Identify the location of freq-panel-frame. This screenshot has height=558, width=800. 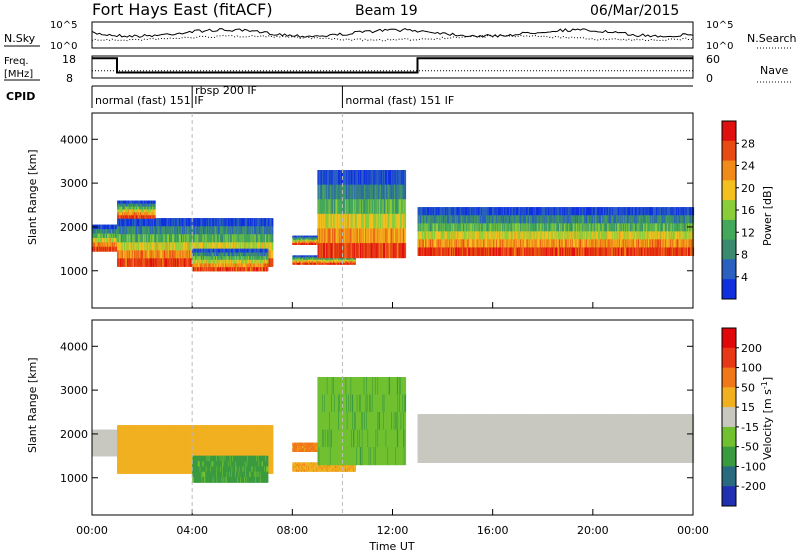
(392, 67).